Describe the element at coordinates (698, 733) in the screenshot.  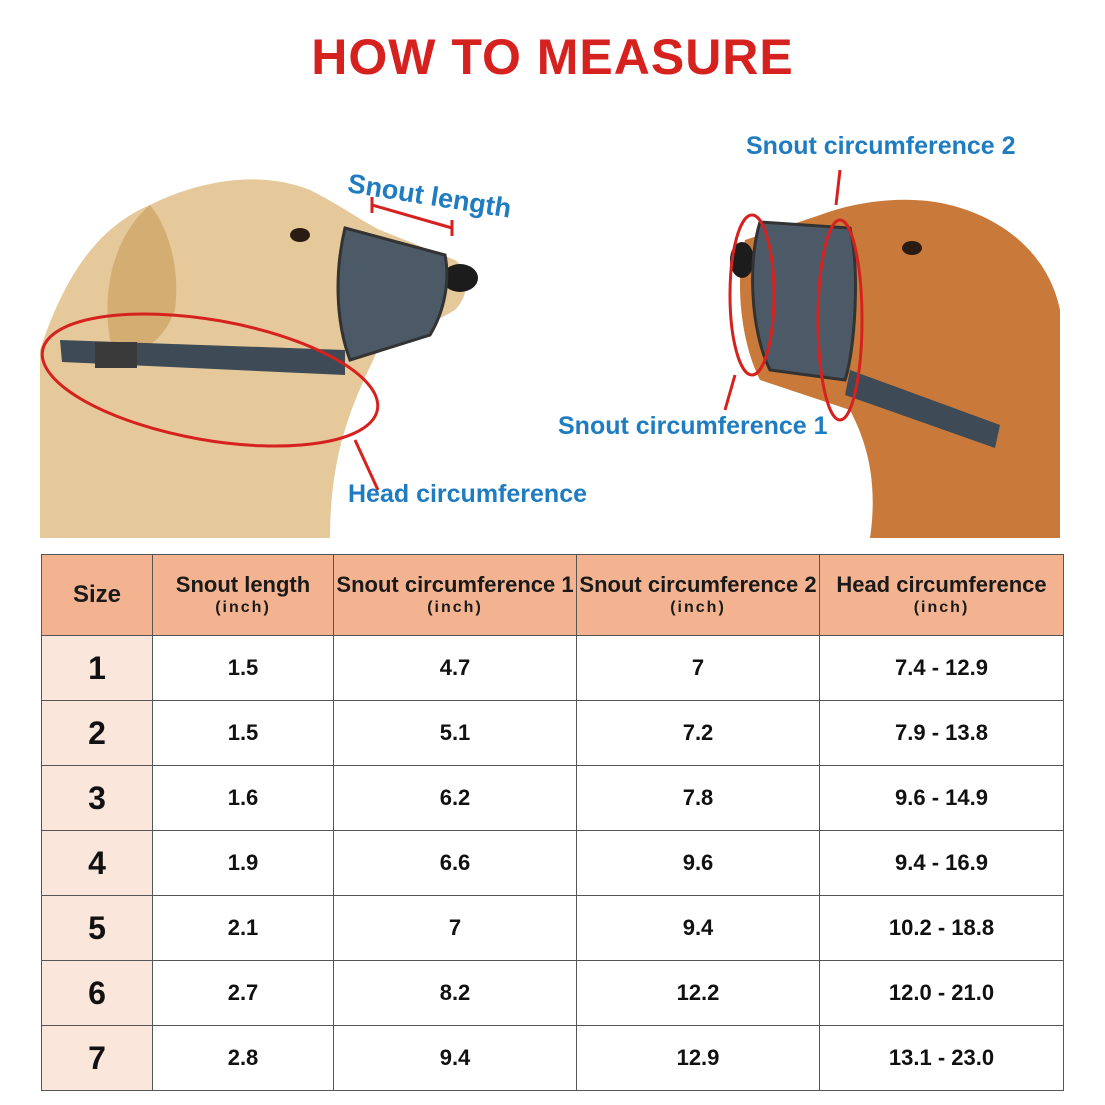
I see `snout-circumference-2-cell: 7.2` at that location.